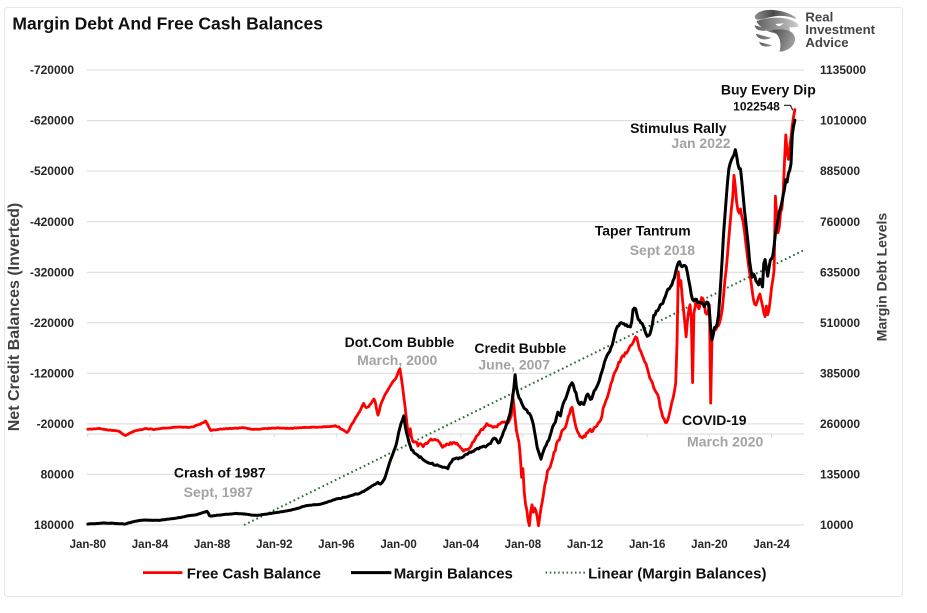 The image size is (927, 613). What do you see at coordinates (14, 317) in the screenshot?
I see `svg-text: Net Credit Balances (Inverted)` at bounding box center [14, 317].